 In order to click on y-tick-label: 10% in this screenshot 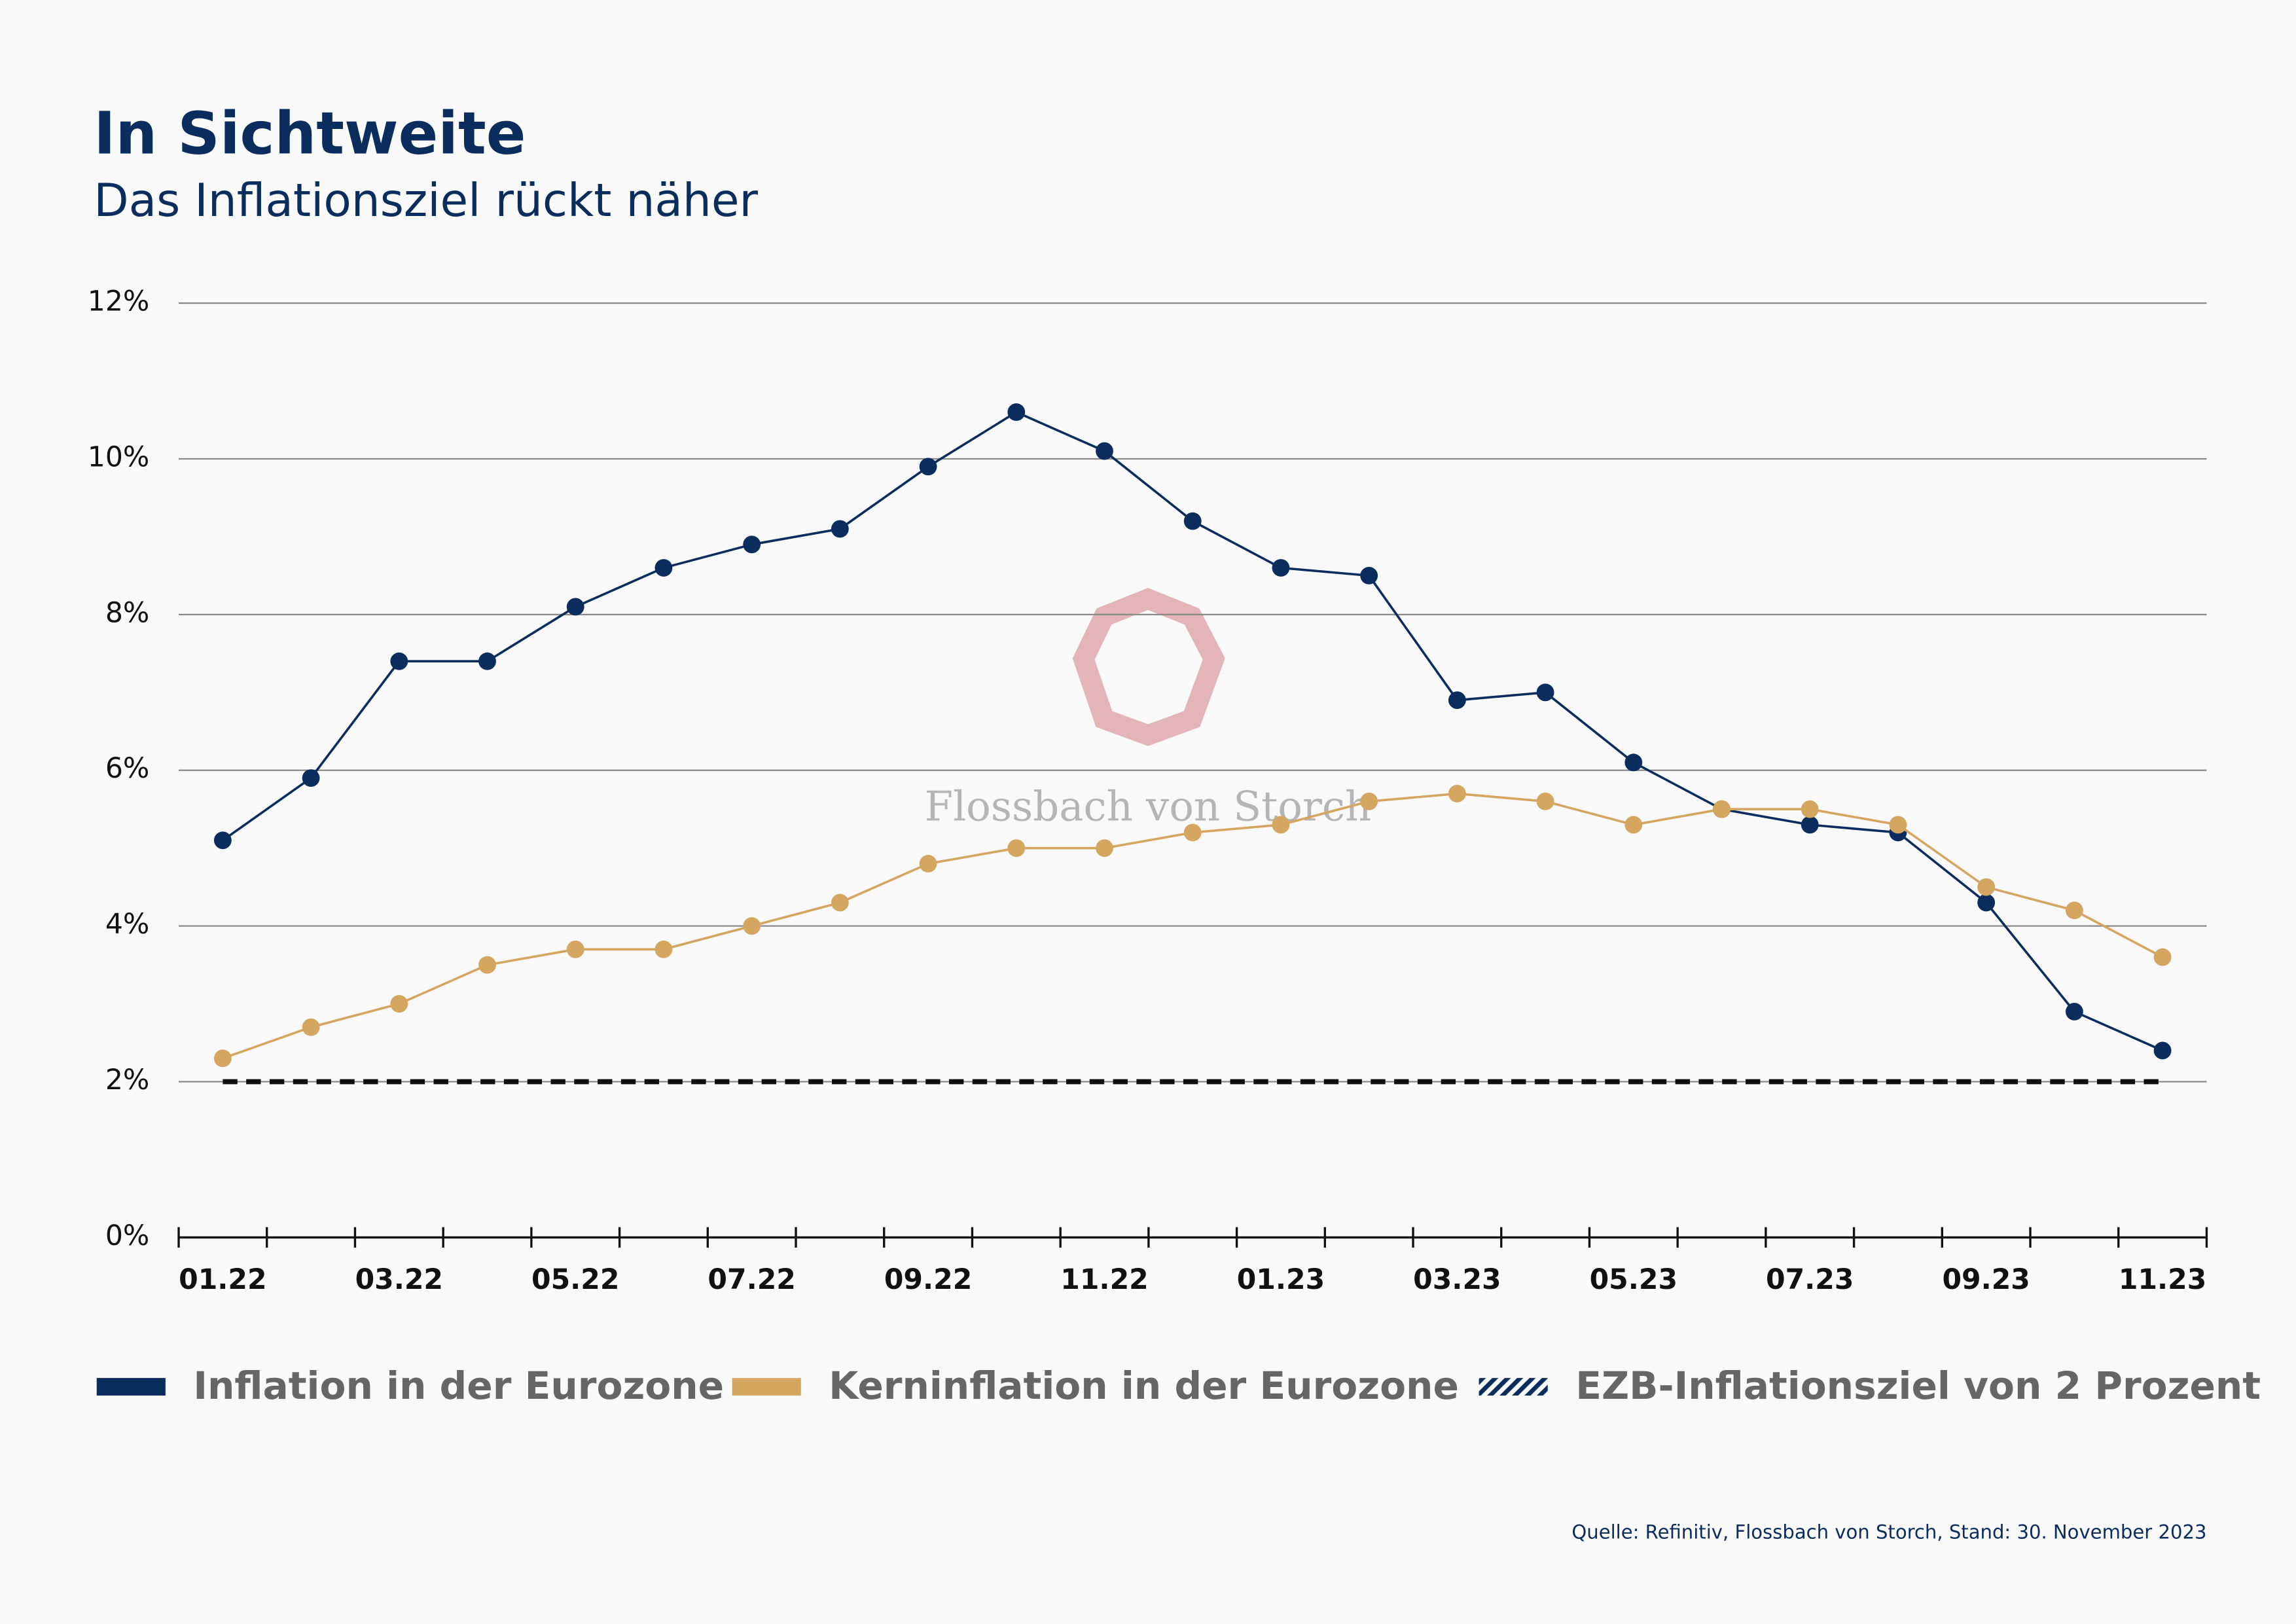, I will do `click(118, 457)`.